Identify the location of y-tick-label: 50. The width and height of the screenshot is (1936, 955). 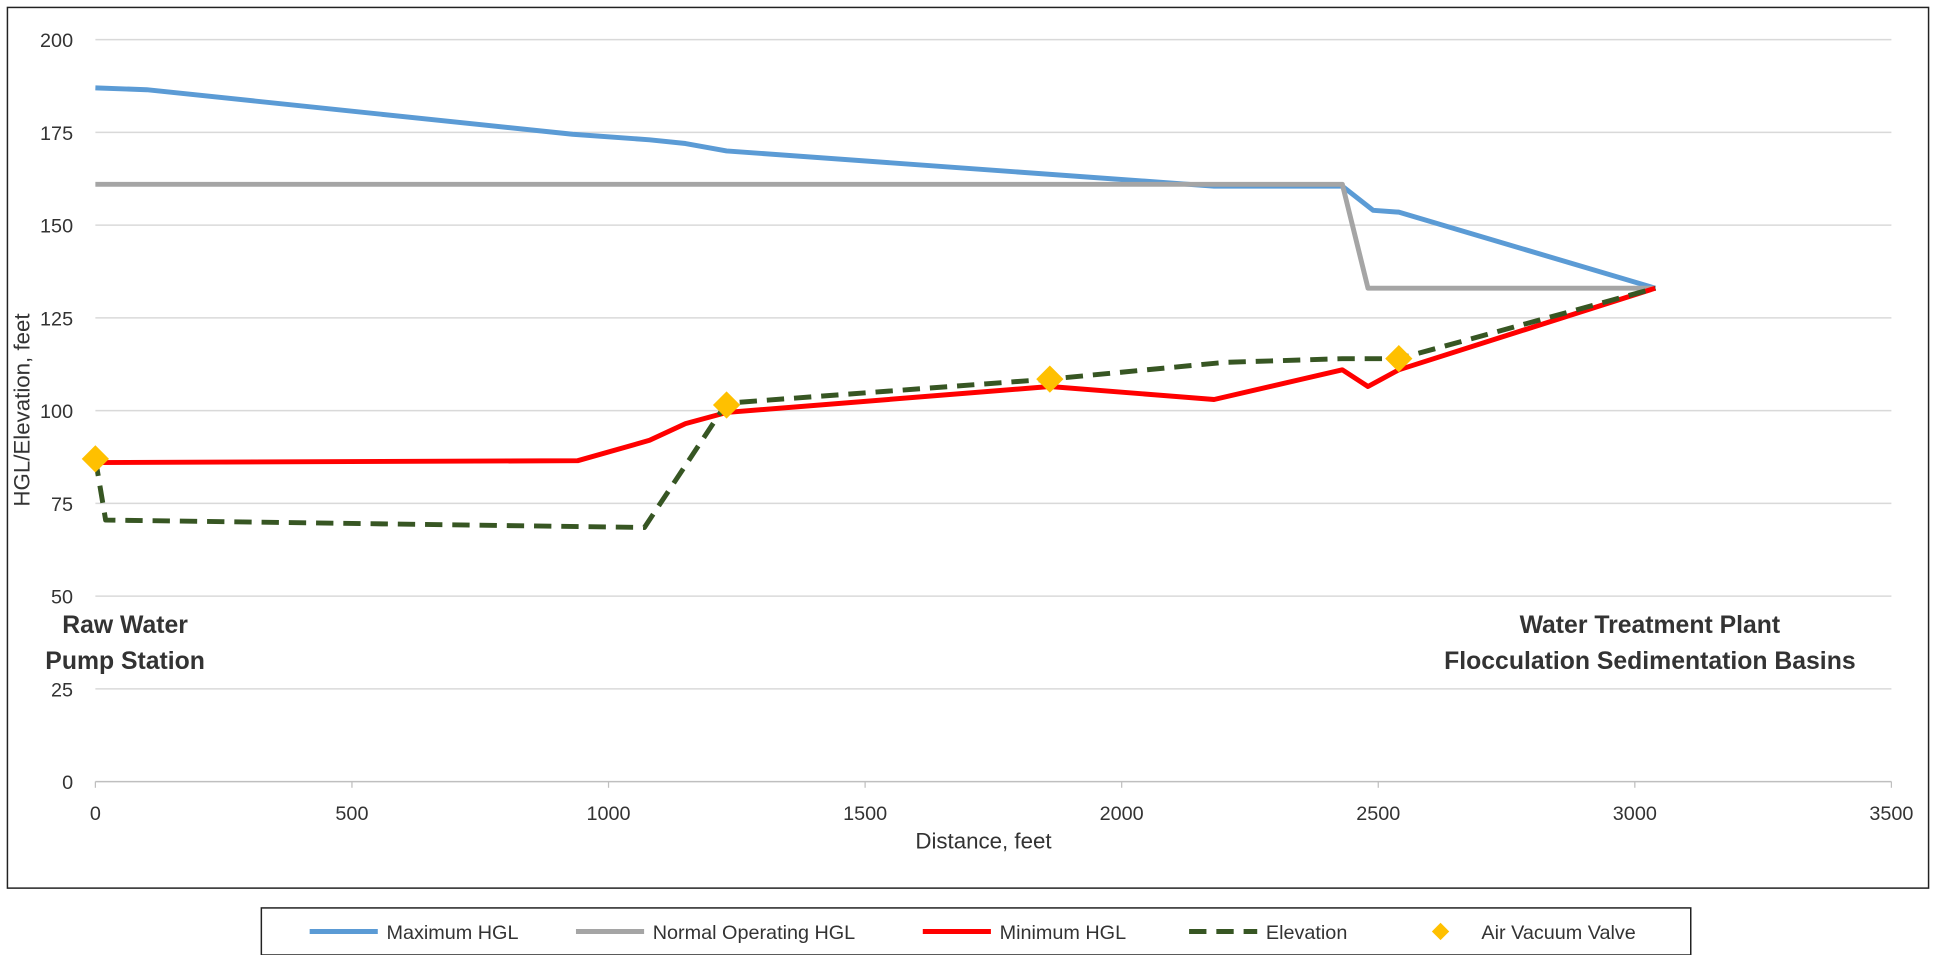
(62, 598).